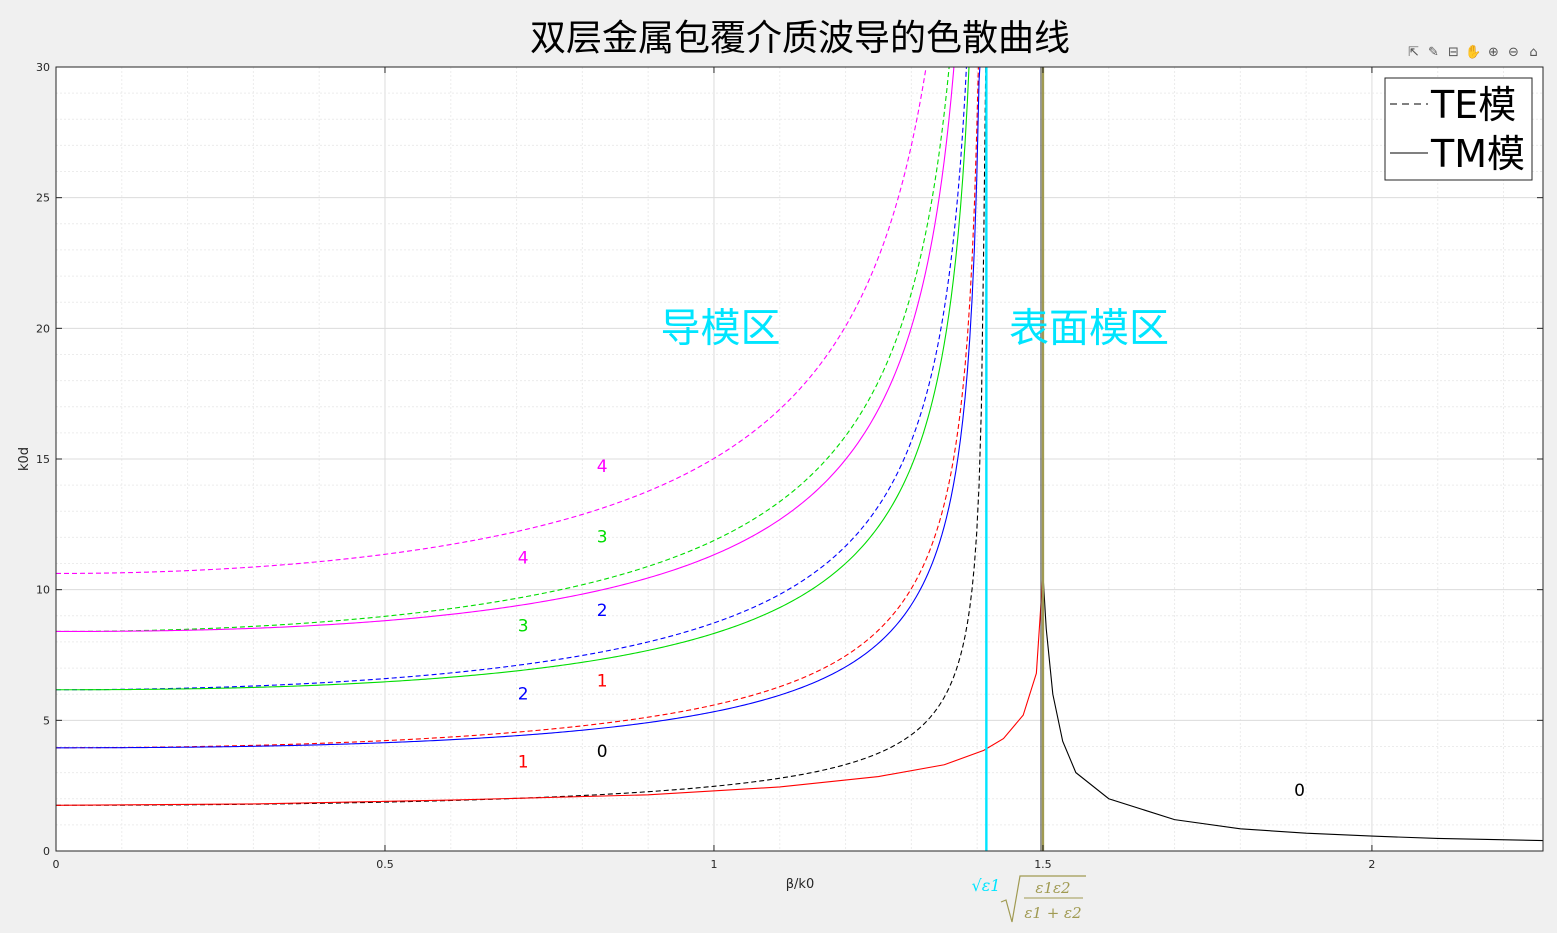 This screenshot has width=1557, height=933. I want to click on y-axis-label: k0d, so click(24, 459).